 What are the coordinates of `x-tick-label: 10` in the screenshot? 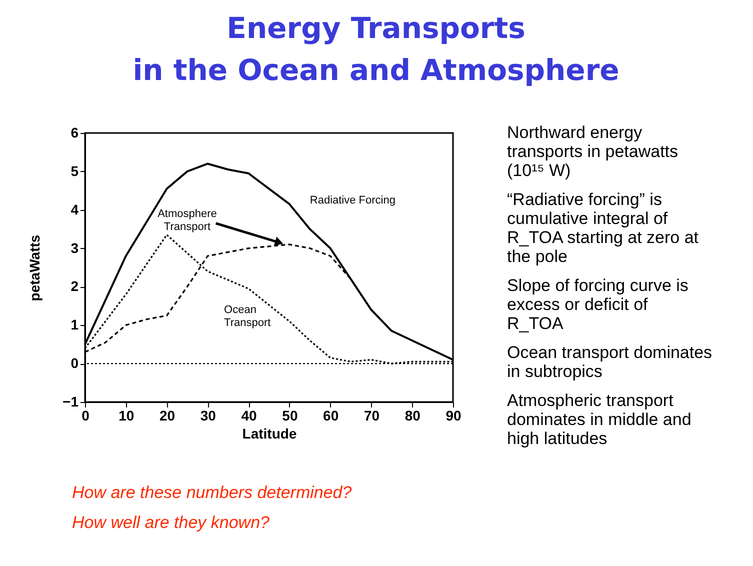 It's located at (126, 416).